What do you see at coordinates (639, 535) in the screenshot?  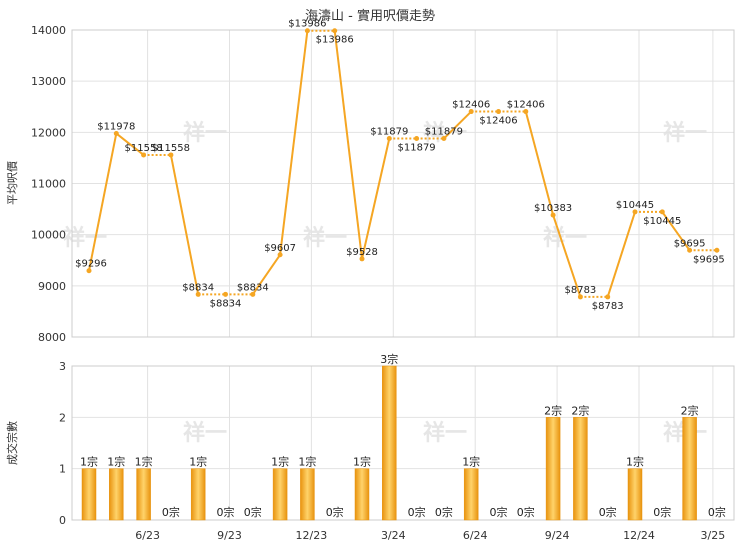 I see `x-tick-label: 12/24` at bounding box center [639, 535].